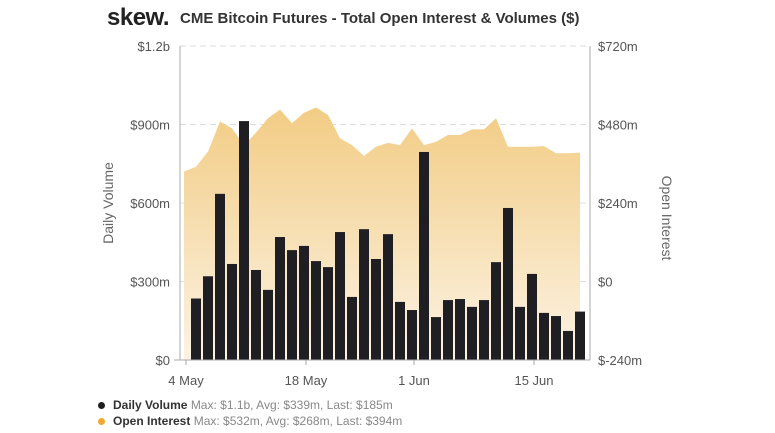  What do you see at coordinates (150, 125) in the screenshot?
I see `y-left-tick-label: $900m` at bounding box center [150, 125].